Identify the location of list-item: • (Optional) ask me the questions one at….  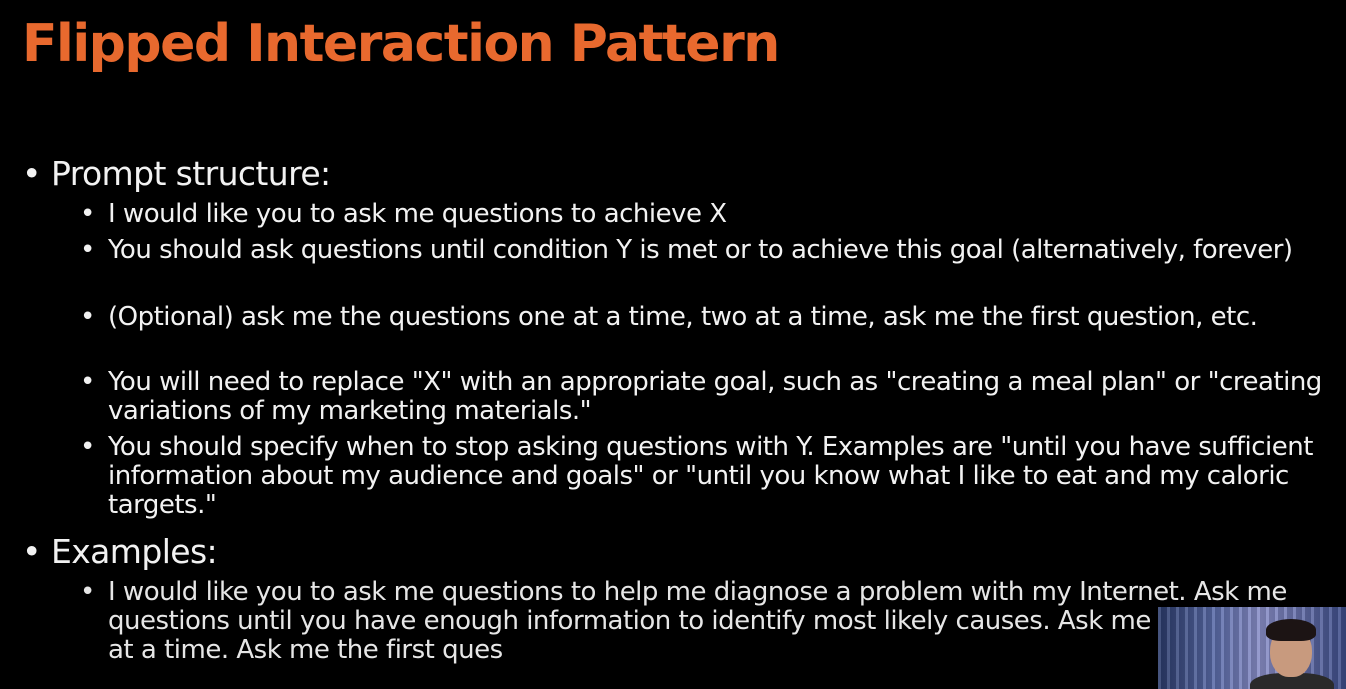
(705, 317).